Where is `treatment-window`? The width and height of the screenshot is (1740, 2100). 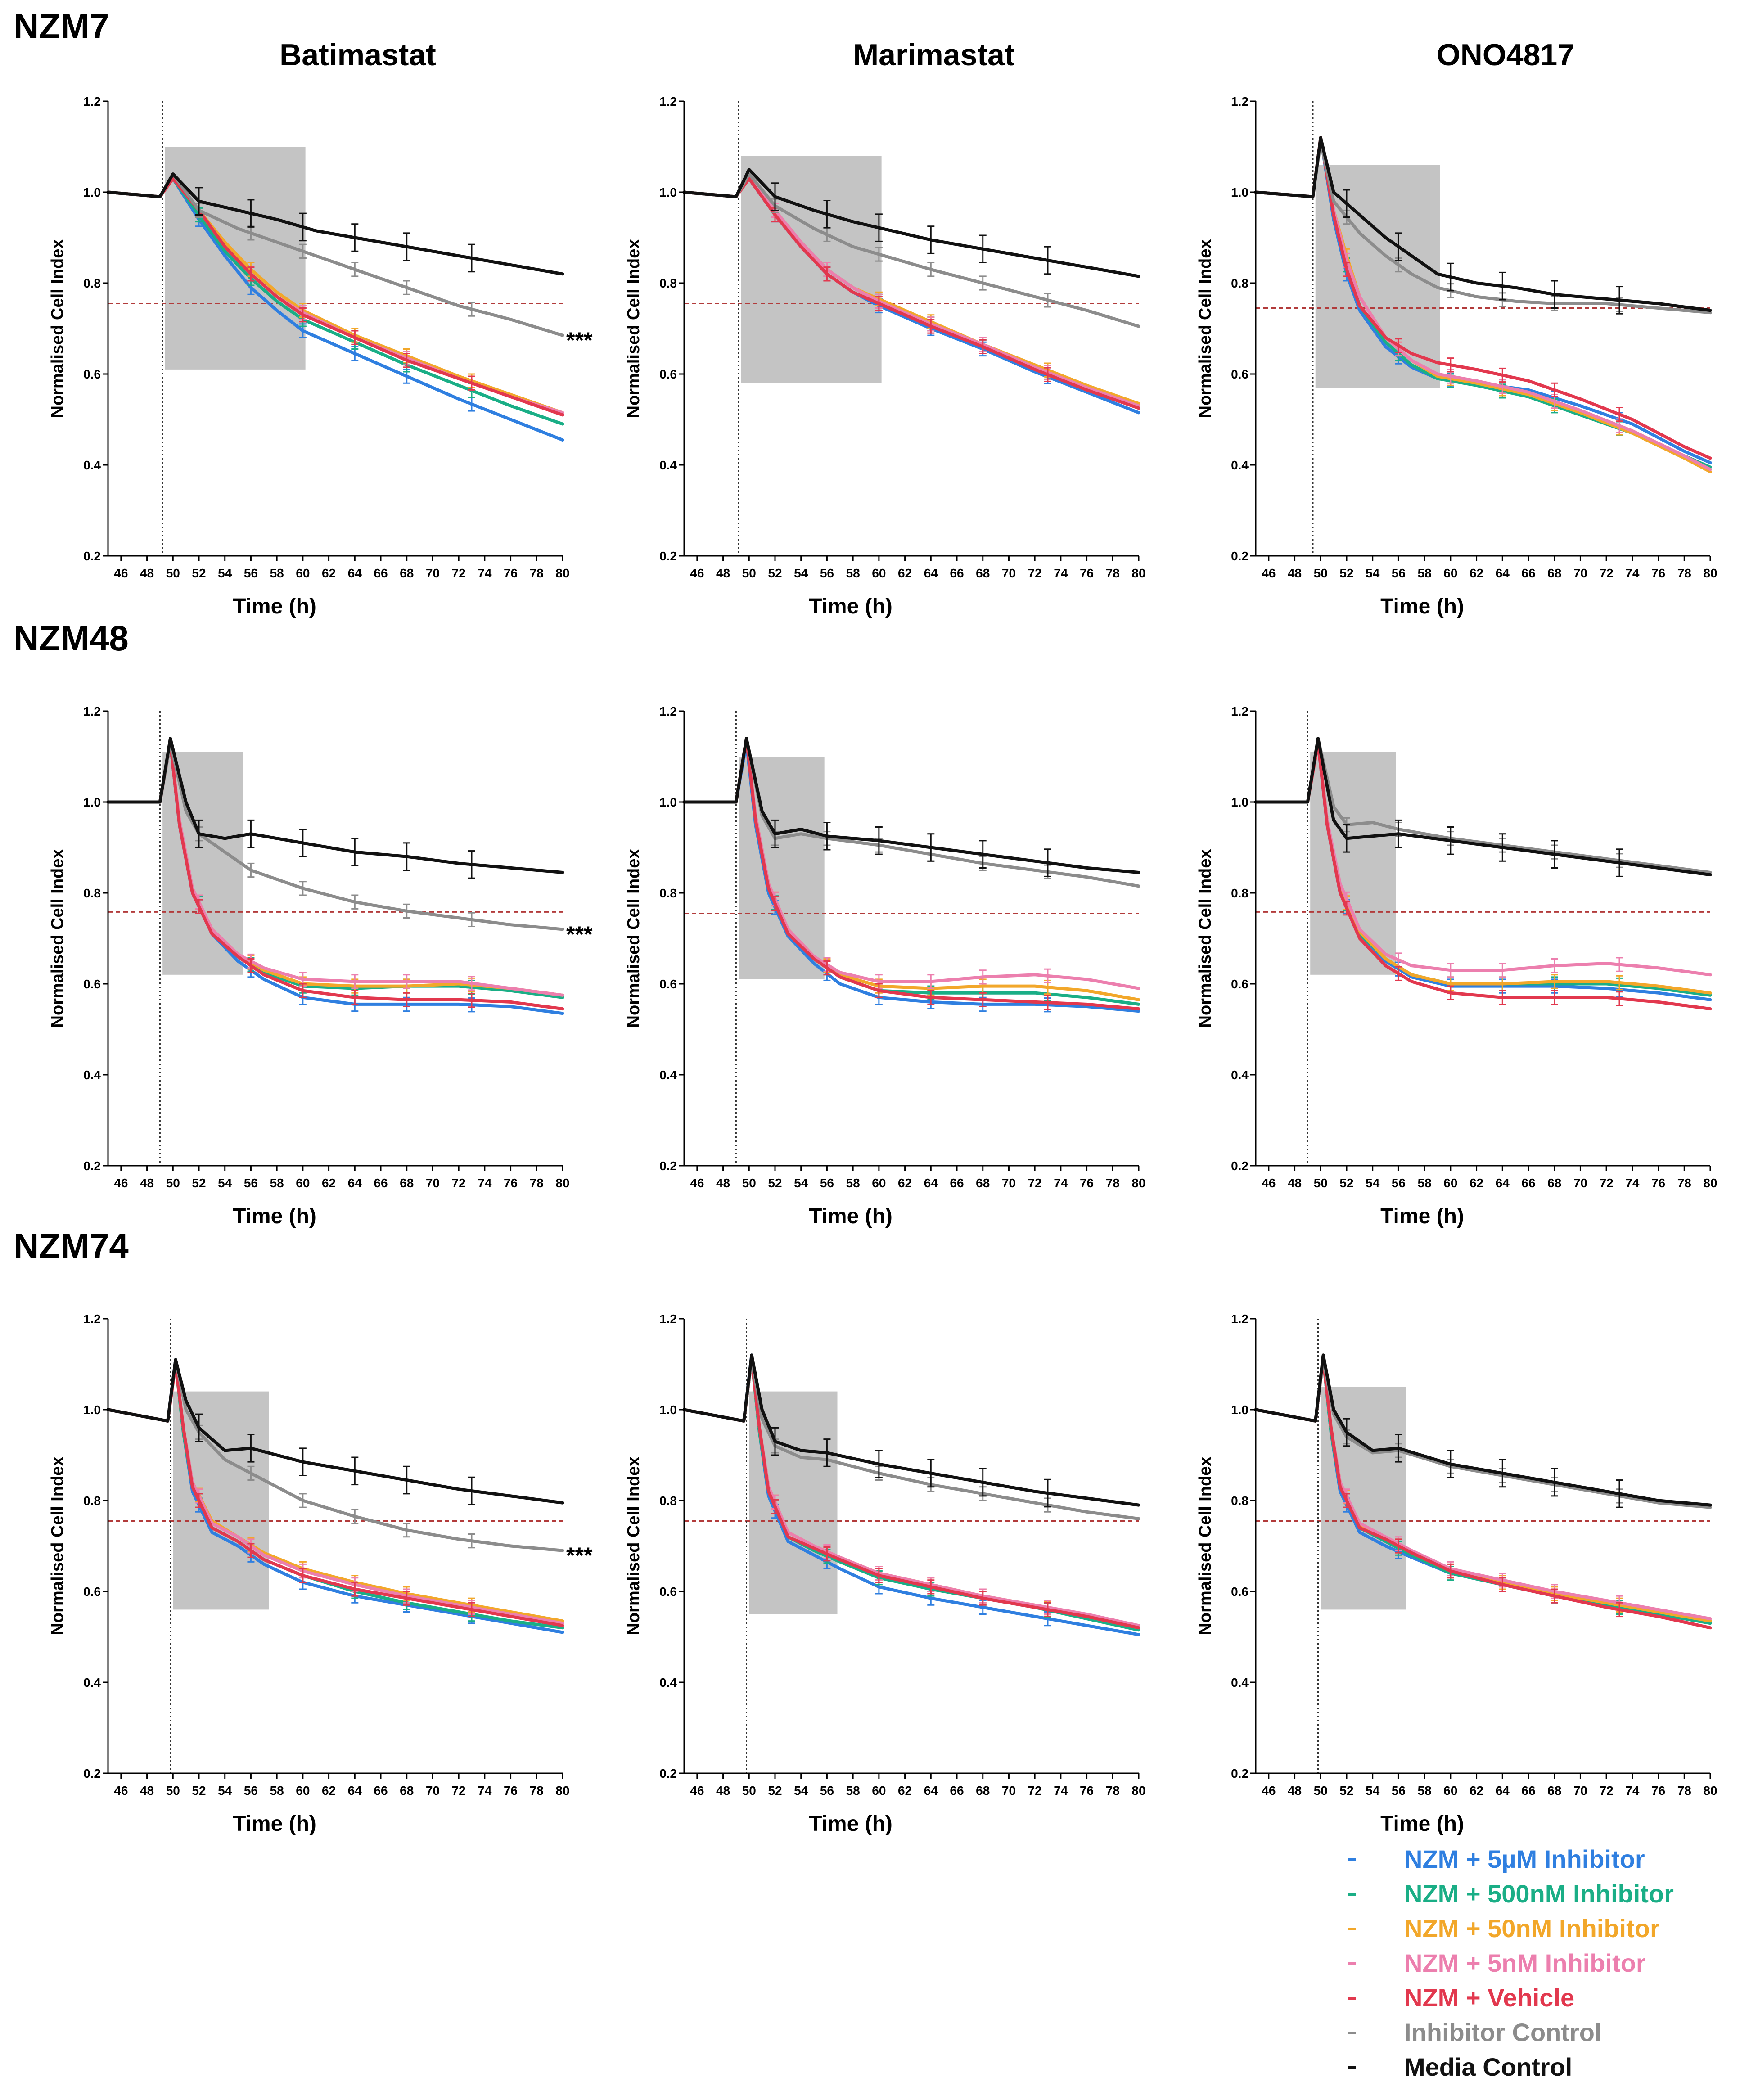 treatment-window is located at coordinates (221, 1500).